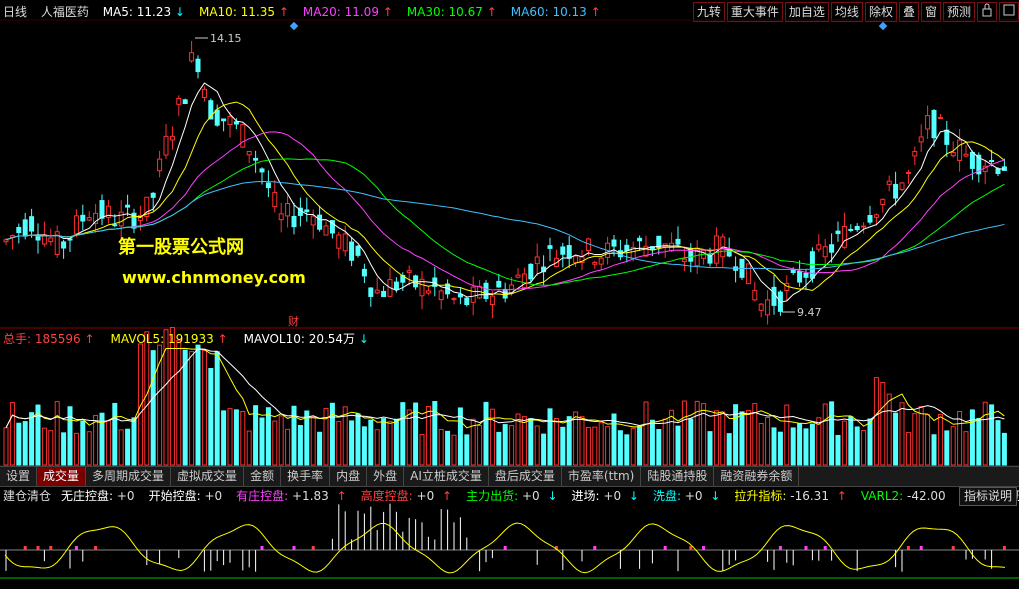 The height and width of the screenshot is (589, 1019). Describe the element at coordinates (987, 12) in the screenshot. I see `lock-icon` at that location.